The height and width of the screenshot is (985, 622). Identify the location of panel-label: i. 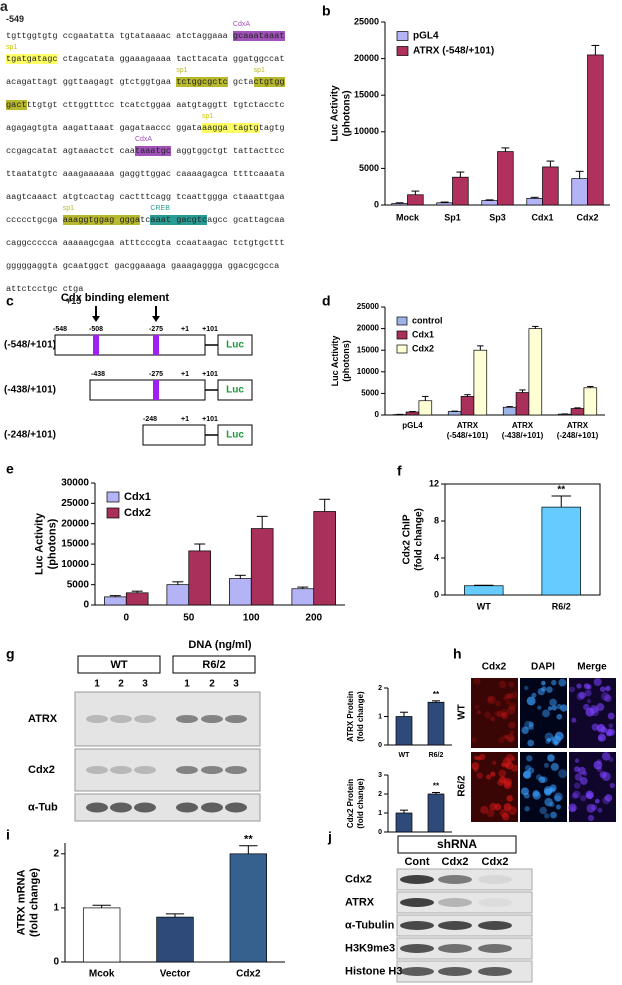
(8, 835).